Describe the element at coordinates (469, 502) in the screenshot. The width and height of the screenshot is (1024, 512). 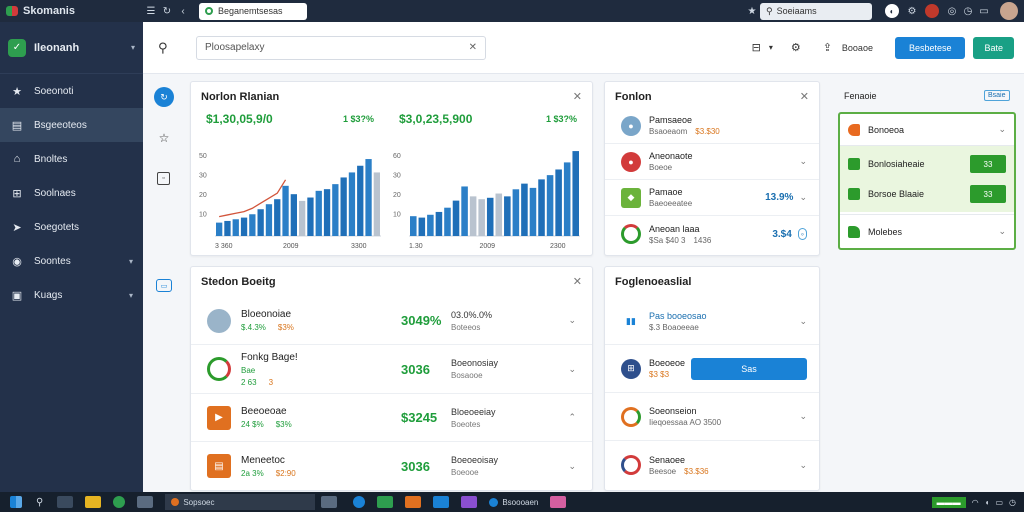
I see `media-icon` at that location.